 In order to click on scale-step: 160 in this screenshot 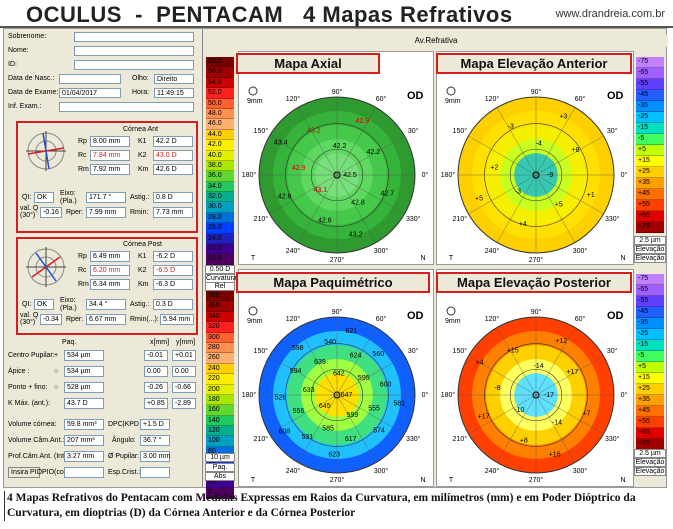, I will do `click(220, 410)`.